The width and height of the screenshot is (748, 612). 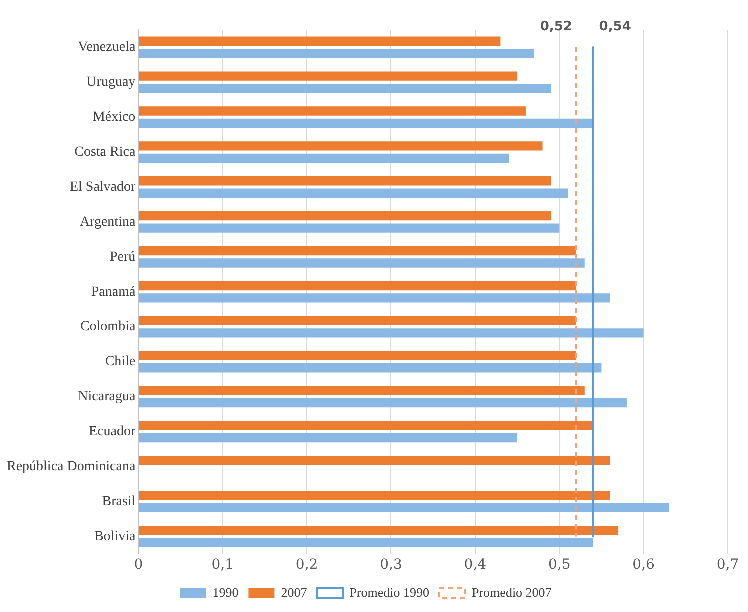 I want to click on y-tick-label: Venezuela, so click(x=107, y=48).